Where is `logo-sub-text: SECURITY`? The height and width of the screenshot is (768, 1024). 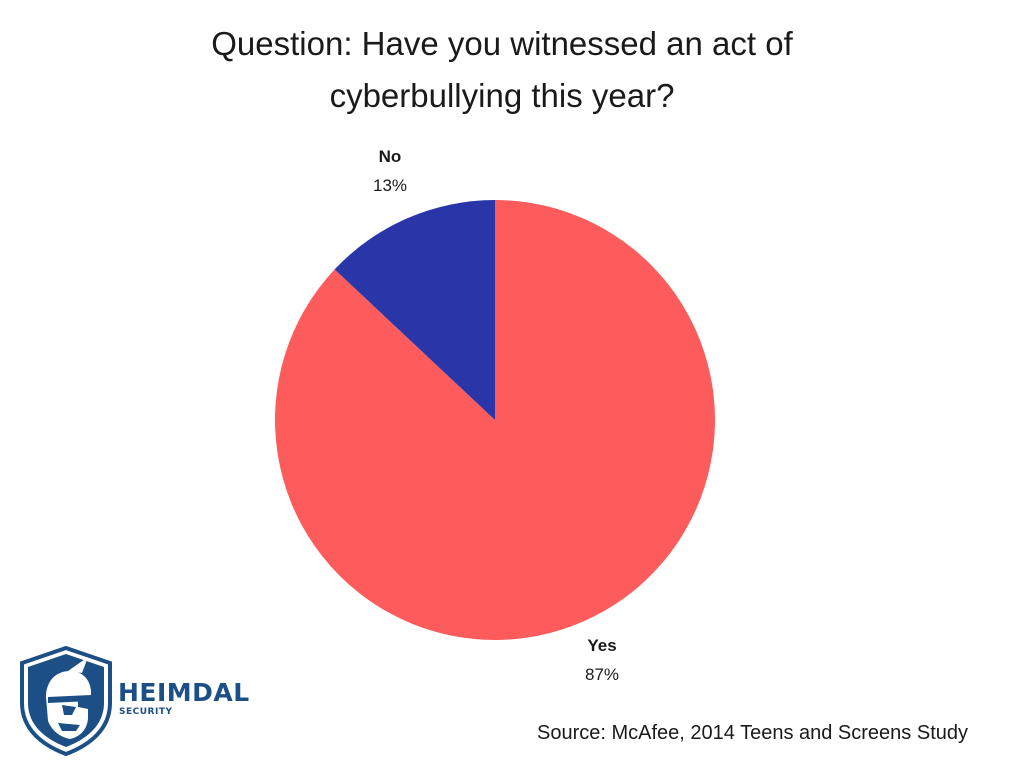
logo-sub-text: SECURITY is located at coordinates (146, 712).